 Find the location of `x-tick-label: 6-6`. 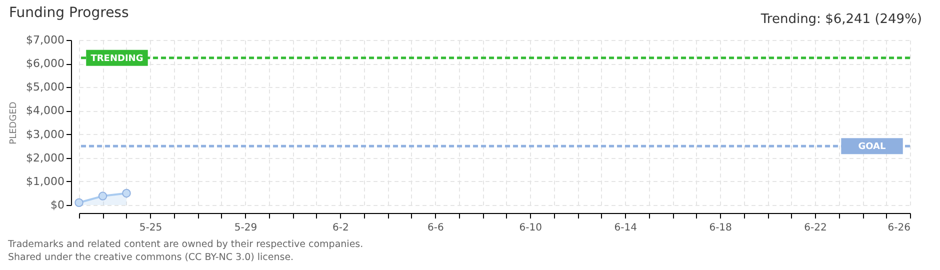

x-tick-label: 6-6 is located at coordinates (435, 228).